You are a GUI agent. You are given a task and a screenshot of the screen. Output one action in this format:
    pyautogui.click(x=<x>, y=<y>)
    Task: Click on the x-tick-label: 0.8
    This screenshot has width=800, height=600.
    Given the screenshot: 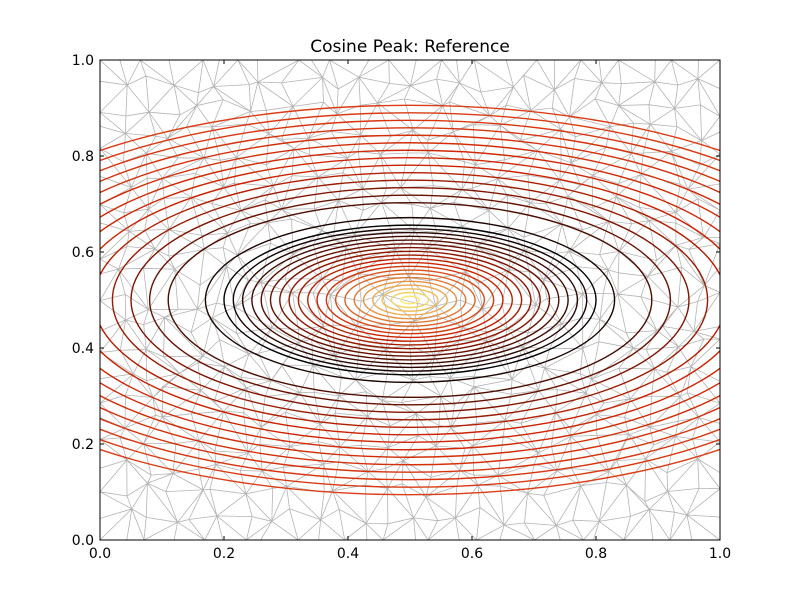 What is the action you would take?
    pyautogui.click(x=596, y=554)
    